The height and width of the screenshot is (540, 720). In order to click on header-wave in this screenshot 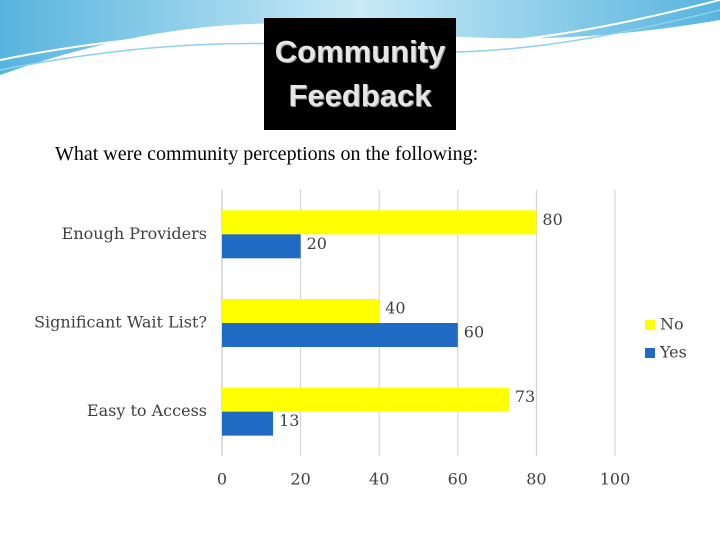, I will do `click(360, 37)`.